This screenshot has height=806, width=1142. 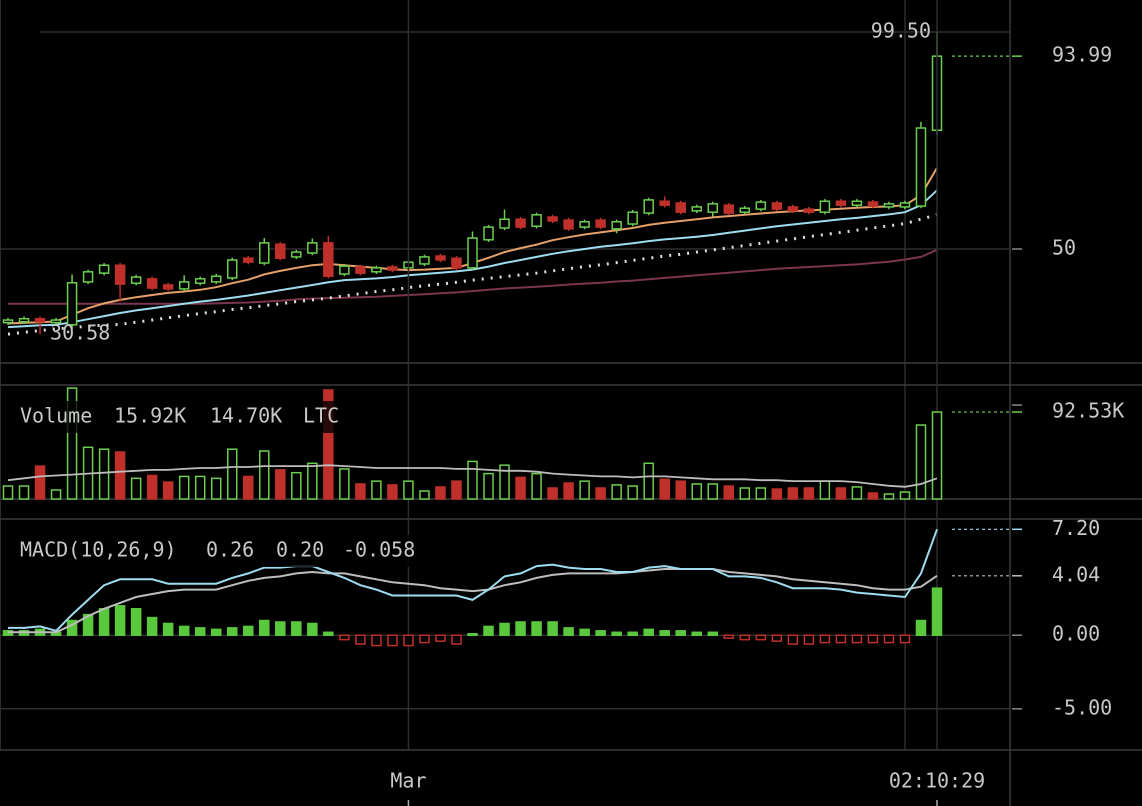 I want to click on y-tick-label: 50, so click(x=1064, y=248).